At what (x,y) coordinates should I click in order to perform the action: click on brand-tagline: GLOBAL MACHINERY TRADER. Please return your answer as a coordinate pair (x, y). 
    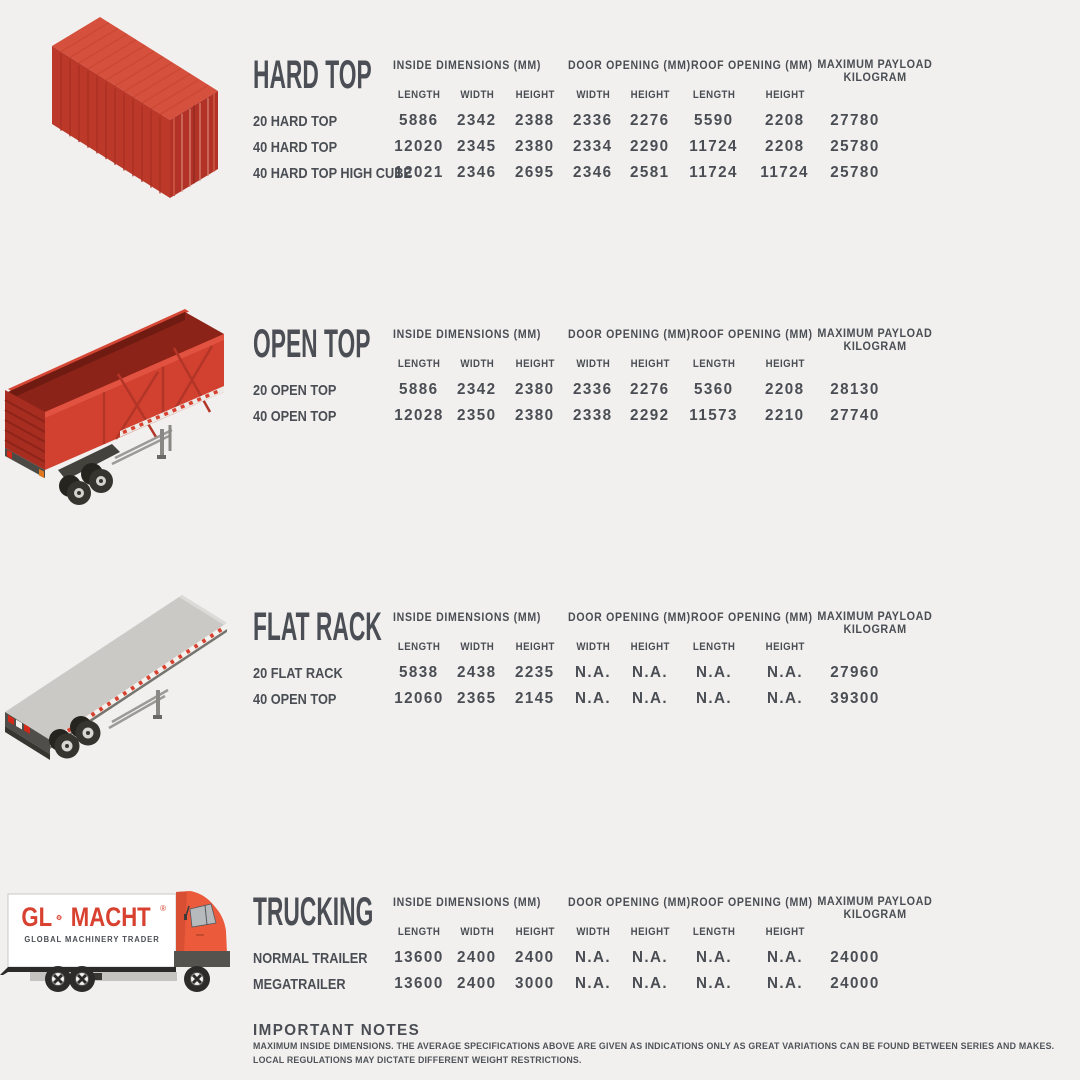
    Looking at the image, I should click on (92, 939).